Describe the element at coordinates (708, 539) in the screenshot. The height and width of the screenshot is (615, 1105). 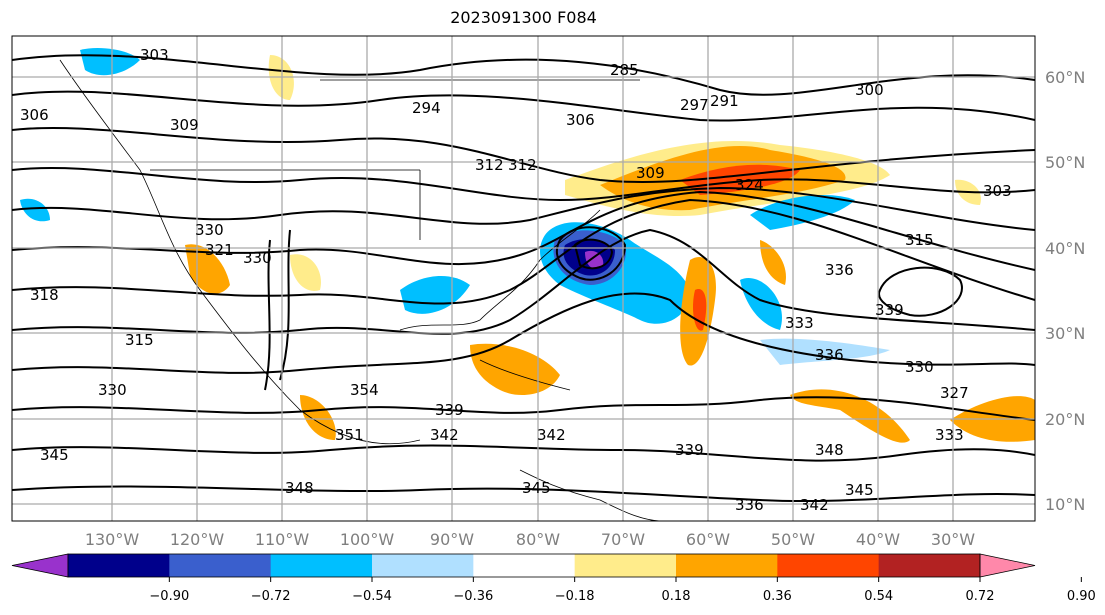
I see `longitude-label: 60°W` at that location.